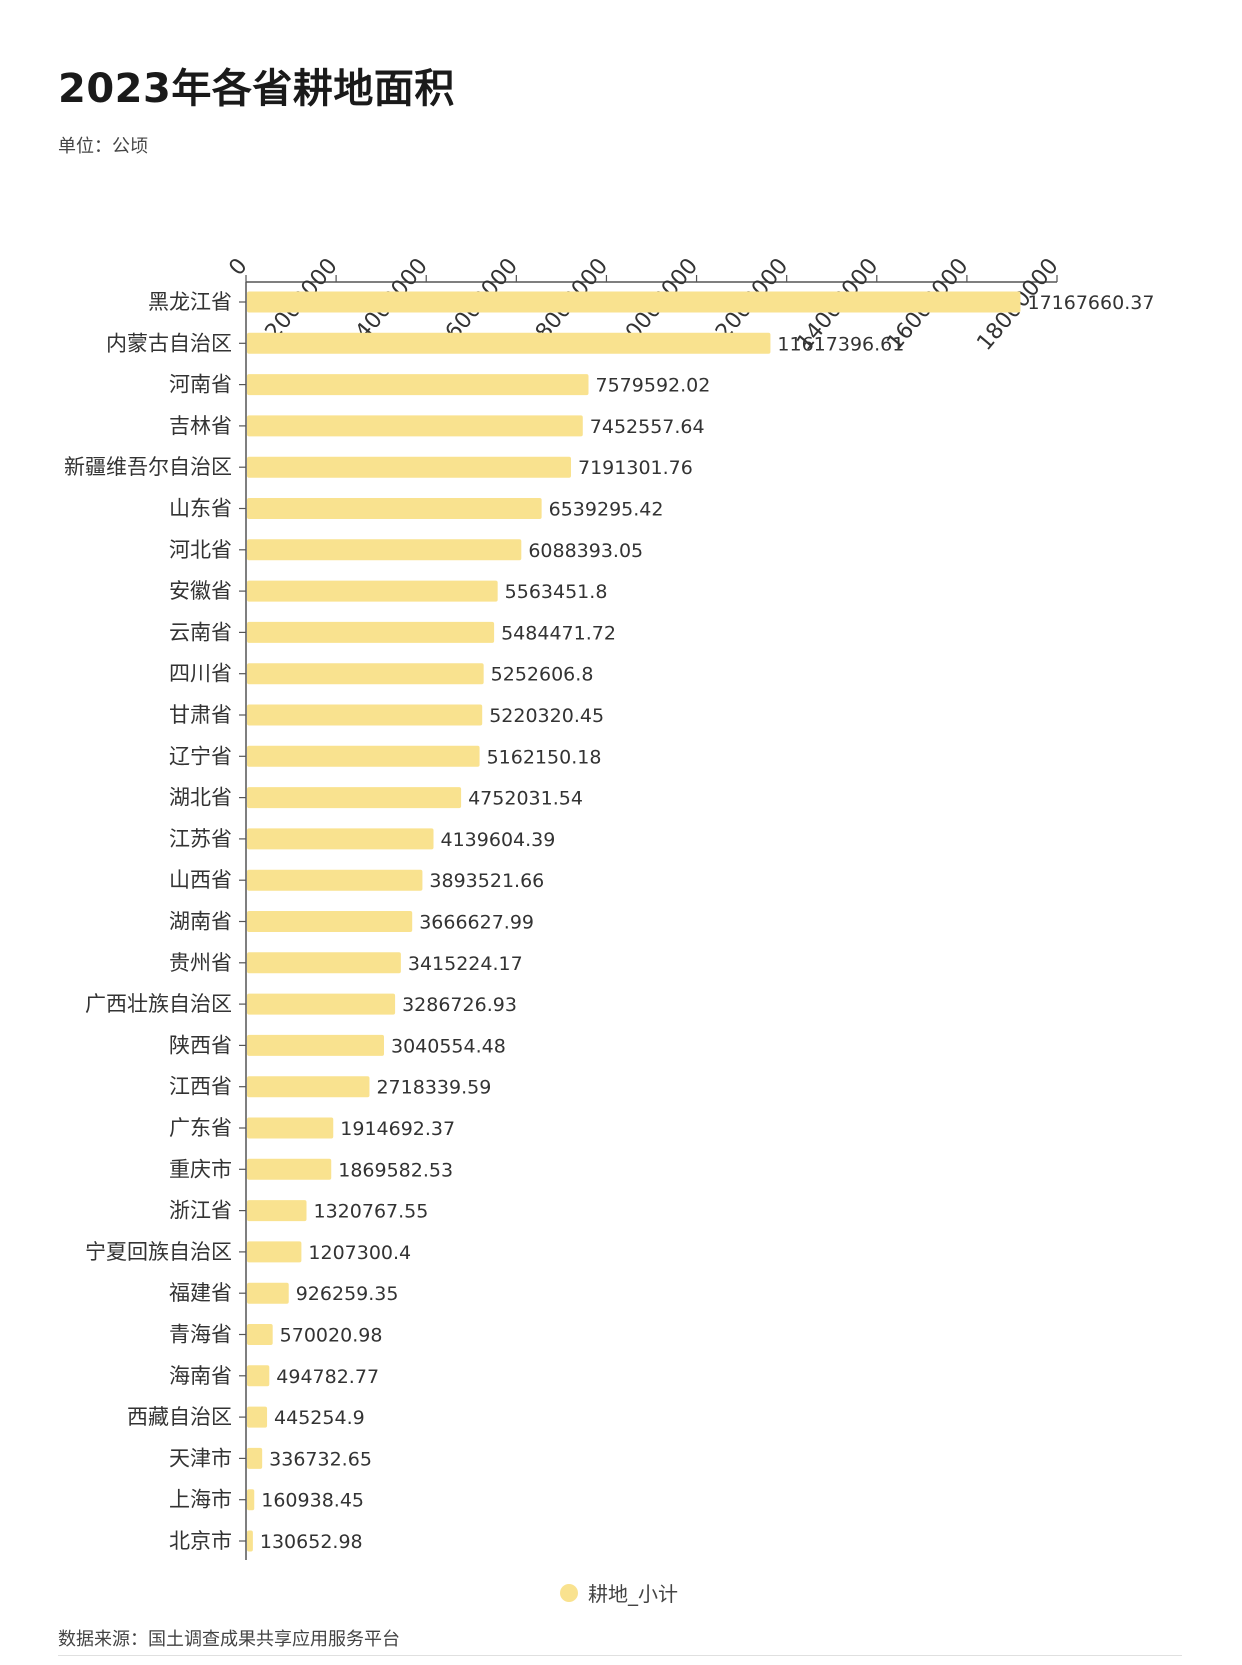  Describe the element at coordinates (331, 1336) in the screenshot. I see `value-label: 570020.98` at that location.